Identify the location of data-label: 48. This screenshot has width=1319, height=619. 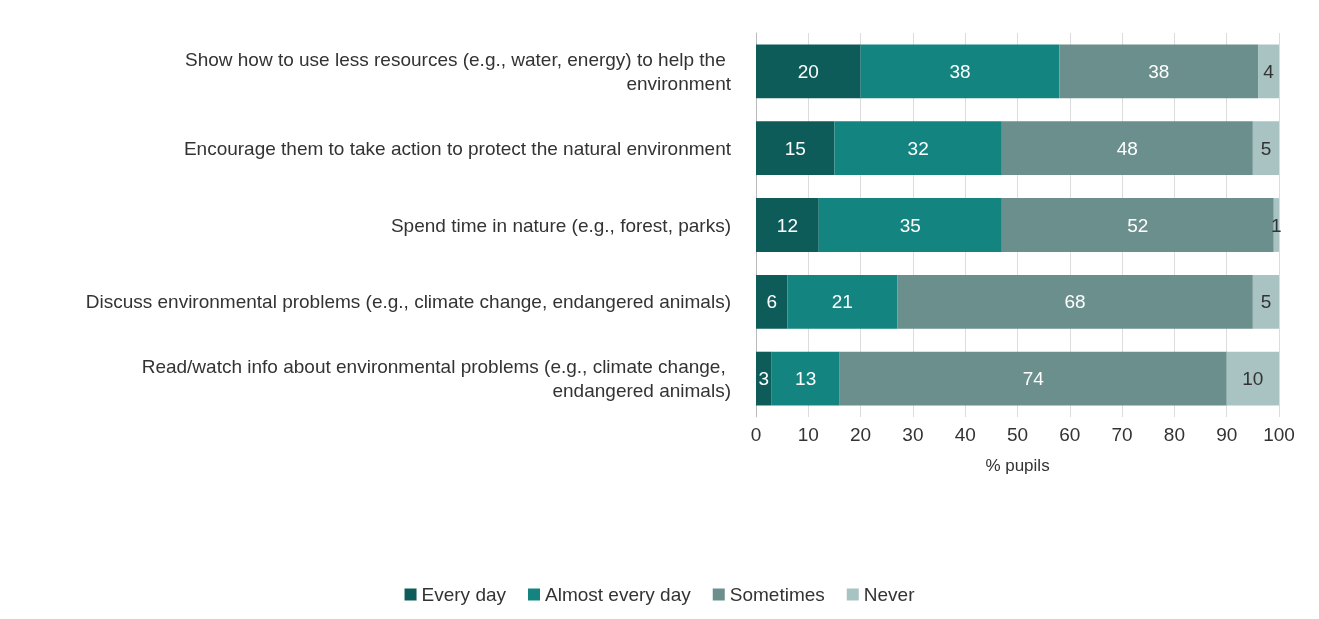
(1127, 148).